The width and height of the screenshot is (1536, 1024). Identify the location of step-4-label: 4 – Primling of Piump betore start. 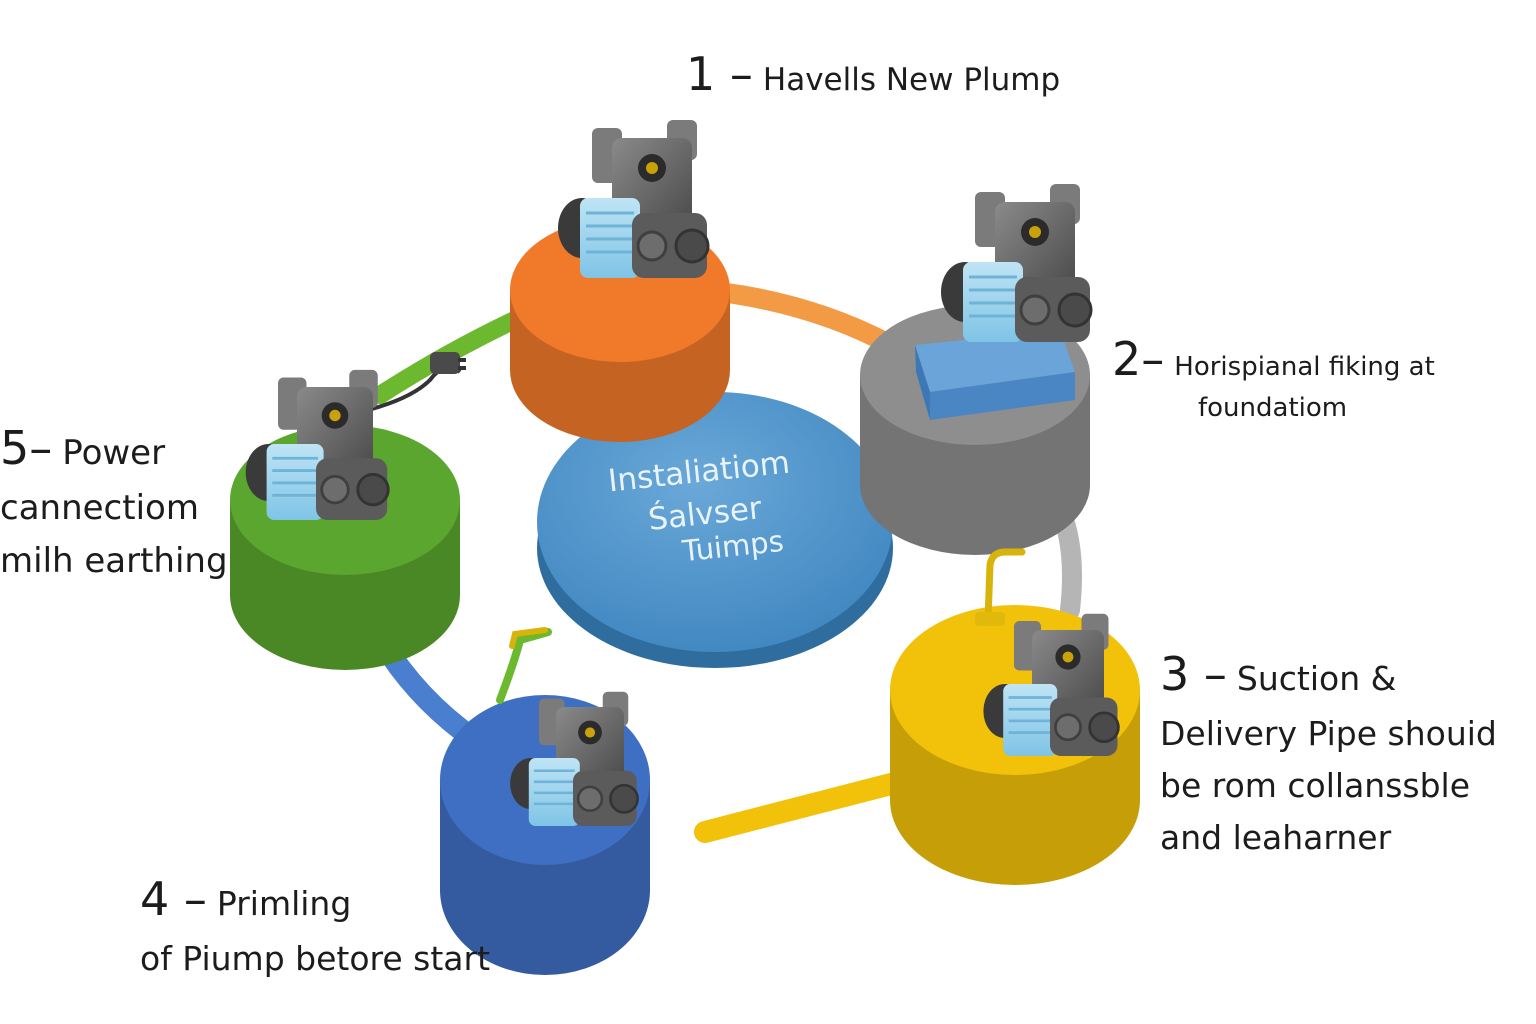
(315, 925).